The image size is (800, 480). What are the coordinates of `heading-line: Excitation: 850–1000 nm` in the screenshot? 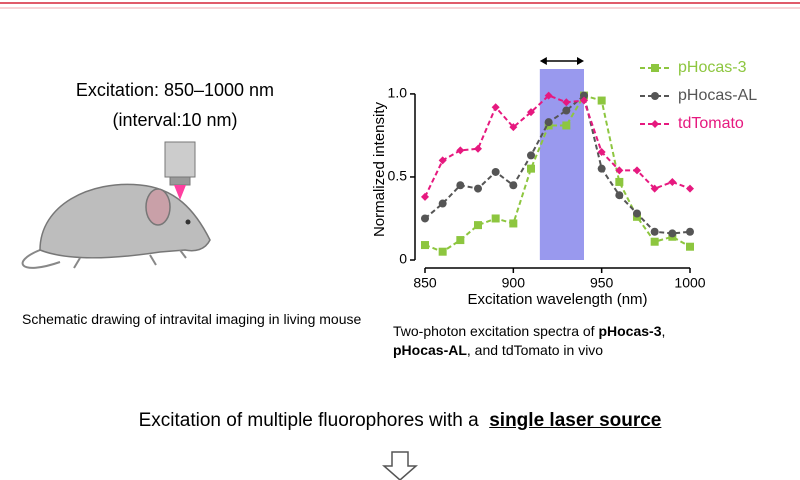 It's located at (175, 90).